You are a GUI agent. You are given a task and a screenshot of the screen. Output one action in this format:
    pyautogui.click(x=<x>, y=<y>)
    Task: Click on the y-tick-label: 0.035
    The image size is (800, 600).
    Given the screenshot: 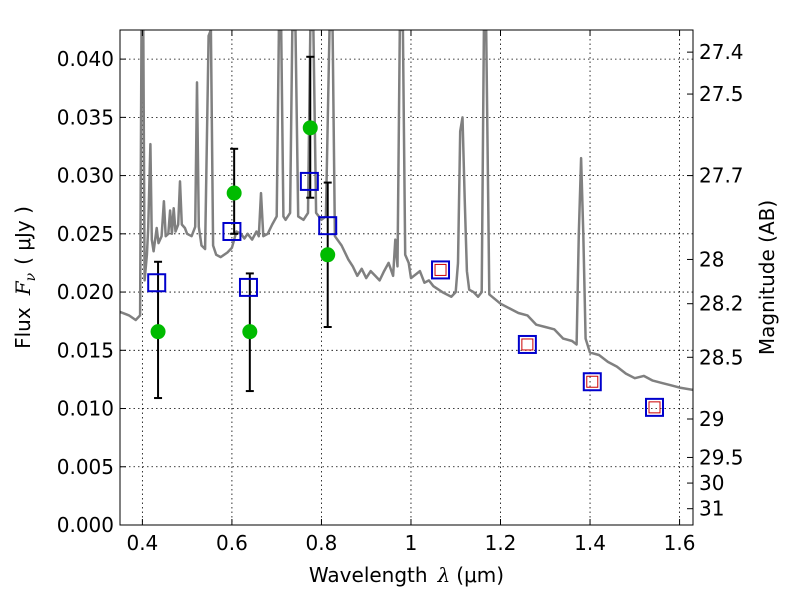 What is the action you would take?
    pyautogui.click(x=85, y=117)
    